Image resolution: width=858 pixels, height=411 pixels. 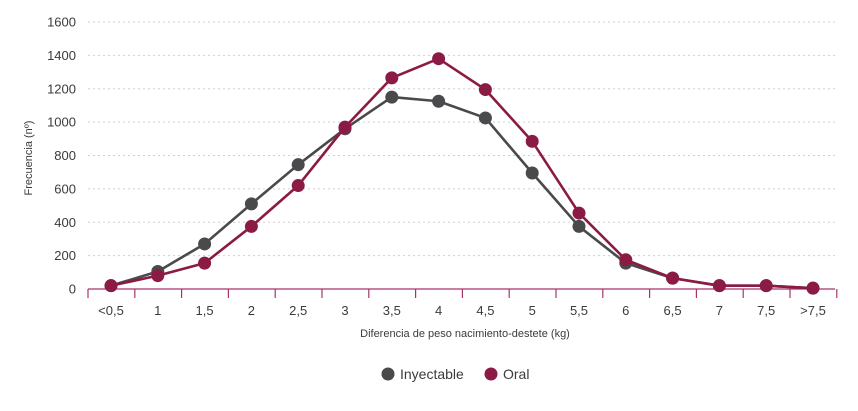 I want to click on x-tick-label: 7, so click(x=719, y=310).